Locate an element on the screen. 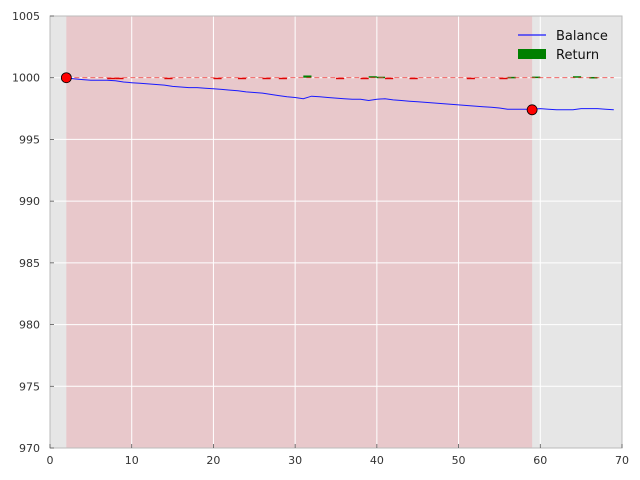 This screenshot has height=480, width=640. markers is located at coordinates (299, 94).